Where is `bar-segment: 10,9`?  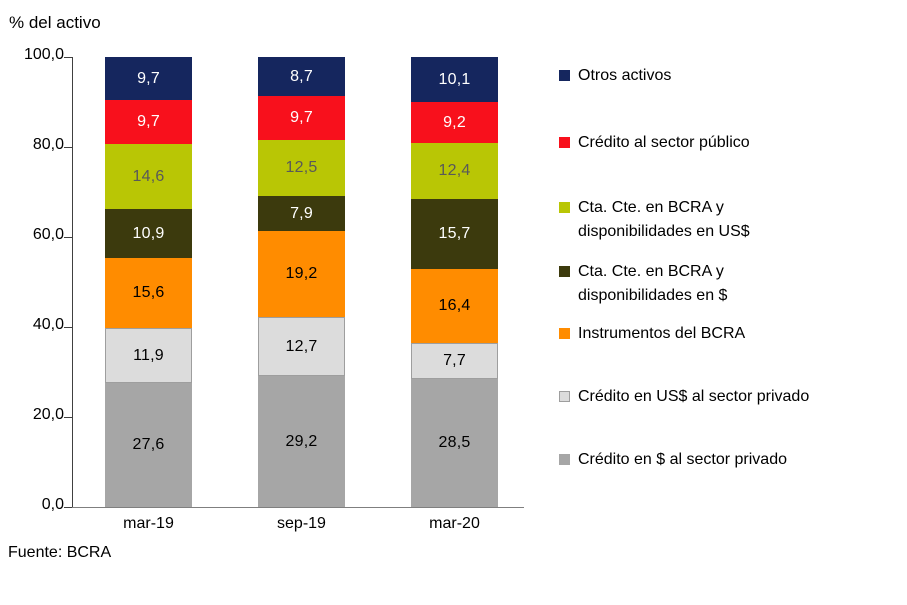
bar-segment: 10,9 is located at coordinates (148, 234).